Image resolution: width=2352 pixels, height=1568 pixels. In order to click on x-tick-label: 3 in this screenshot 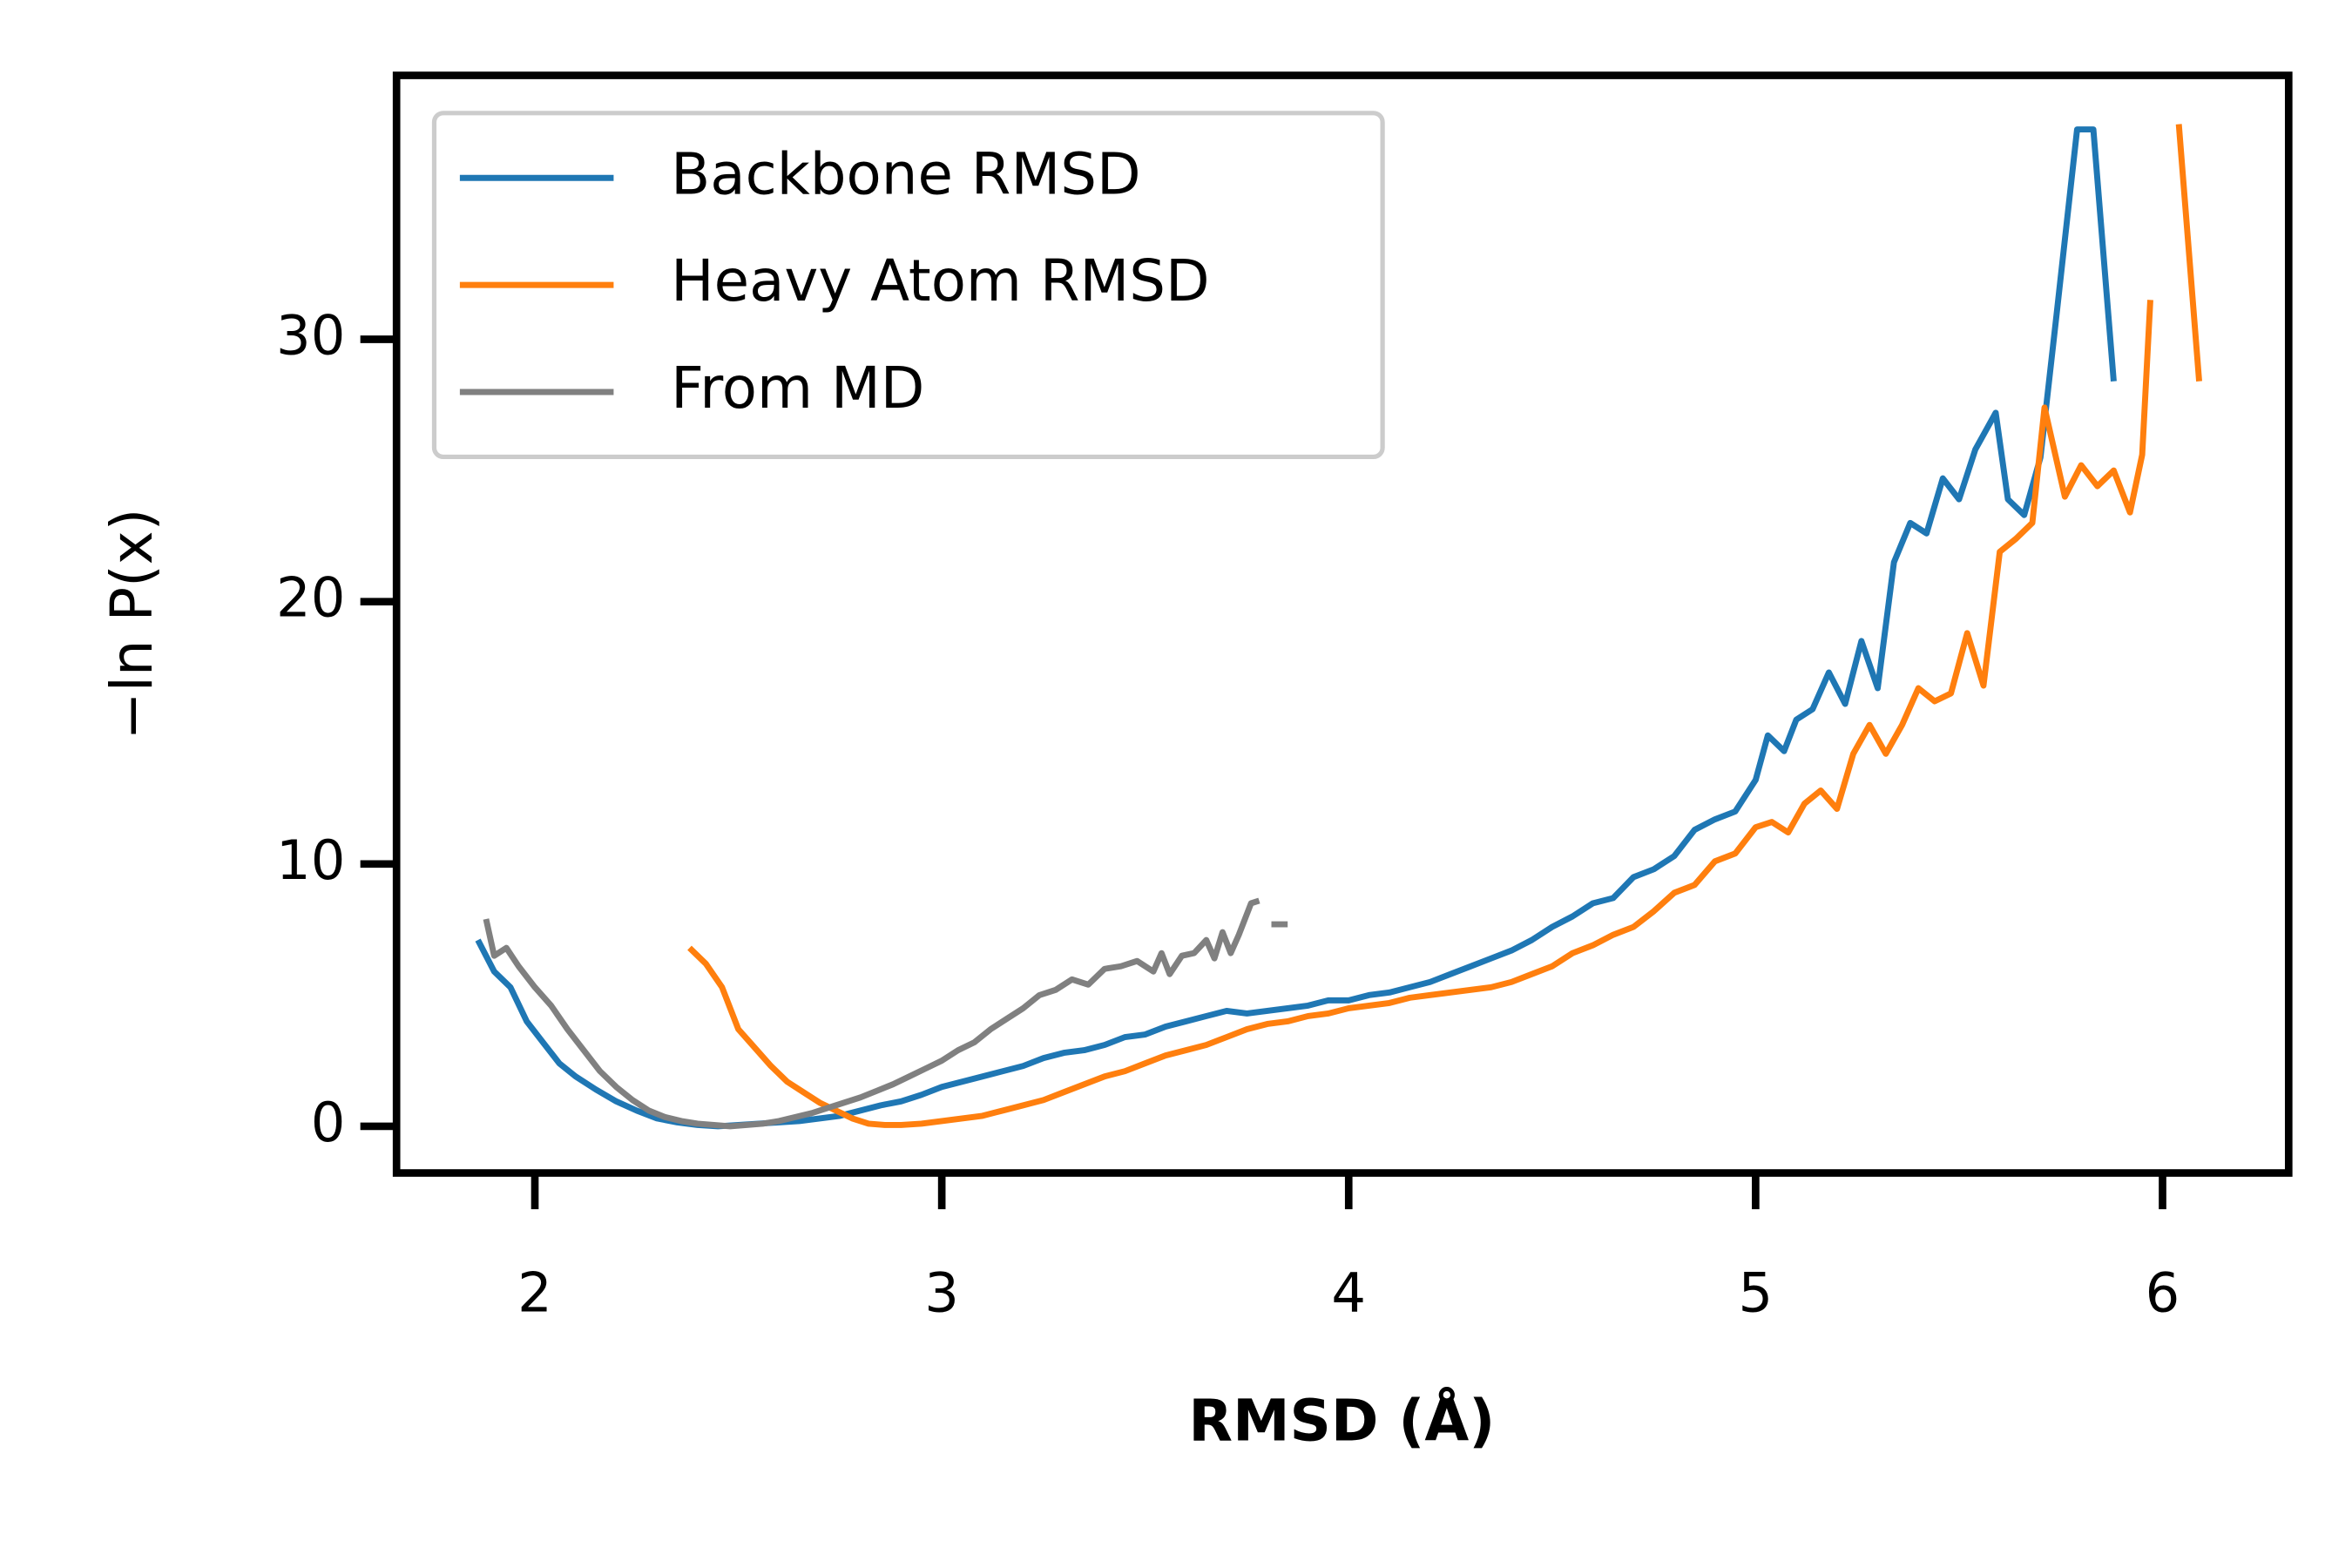, I will do `click(941, 1293)`.